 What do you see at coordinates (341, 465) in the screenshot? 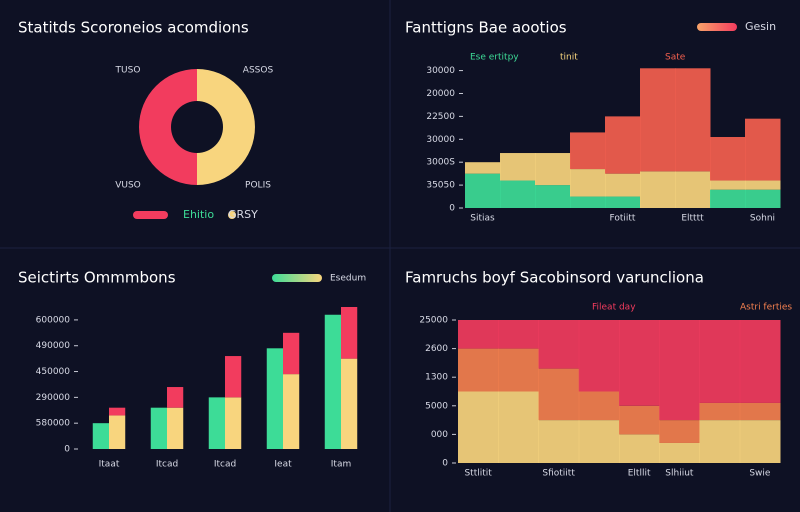
I see `x-tick-label: Itam` at bounding box center [341, 465].